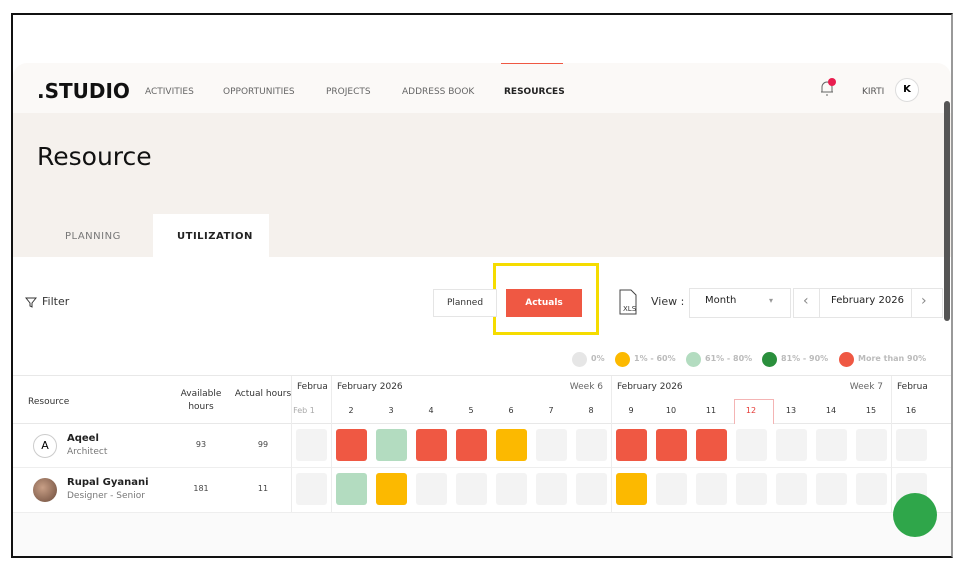  Describe the element at coordinates (215, 236) in the screenshot. I see `tab: UTILIZATION` at that location.